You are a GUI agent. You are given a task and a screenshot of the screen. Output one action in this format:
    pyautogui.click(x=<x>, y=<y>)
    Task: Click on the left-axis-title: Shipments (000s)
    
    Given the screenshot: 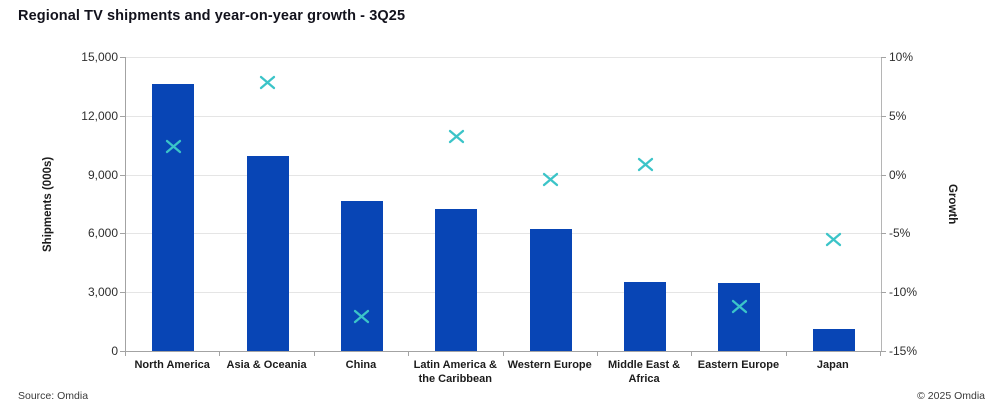 What is the action you would take?
    pyautogui.click(x=48, y=204)
    